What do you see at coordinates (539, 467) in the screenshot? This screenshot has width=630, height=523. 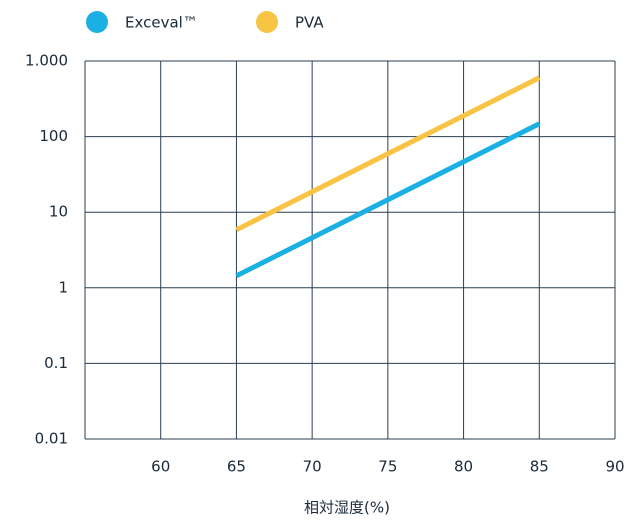 I see `x-tick-label: 85` at bounding box center [539, 467].